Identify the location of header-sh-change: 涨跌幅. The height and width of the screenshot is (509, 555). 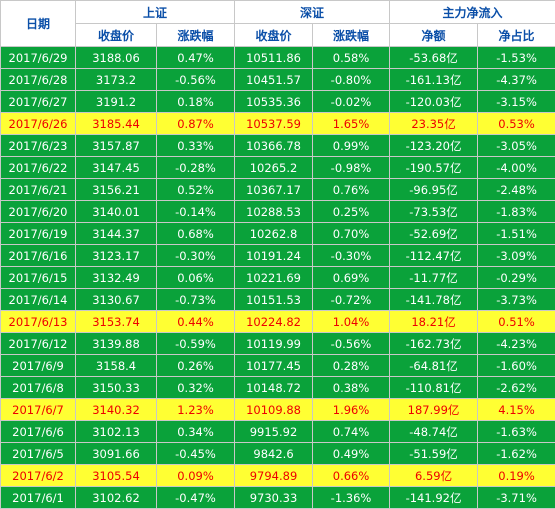
(196, 35).